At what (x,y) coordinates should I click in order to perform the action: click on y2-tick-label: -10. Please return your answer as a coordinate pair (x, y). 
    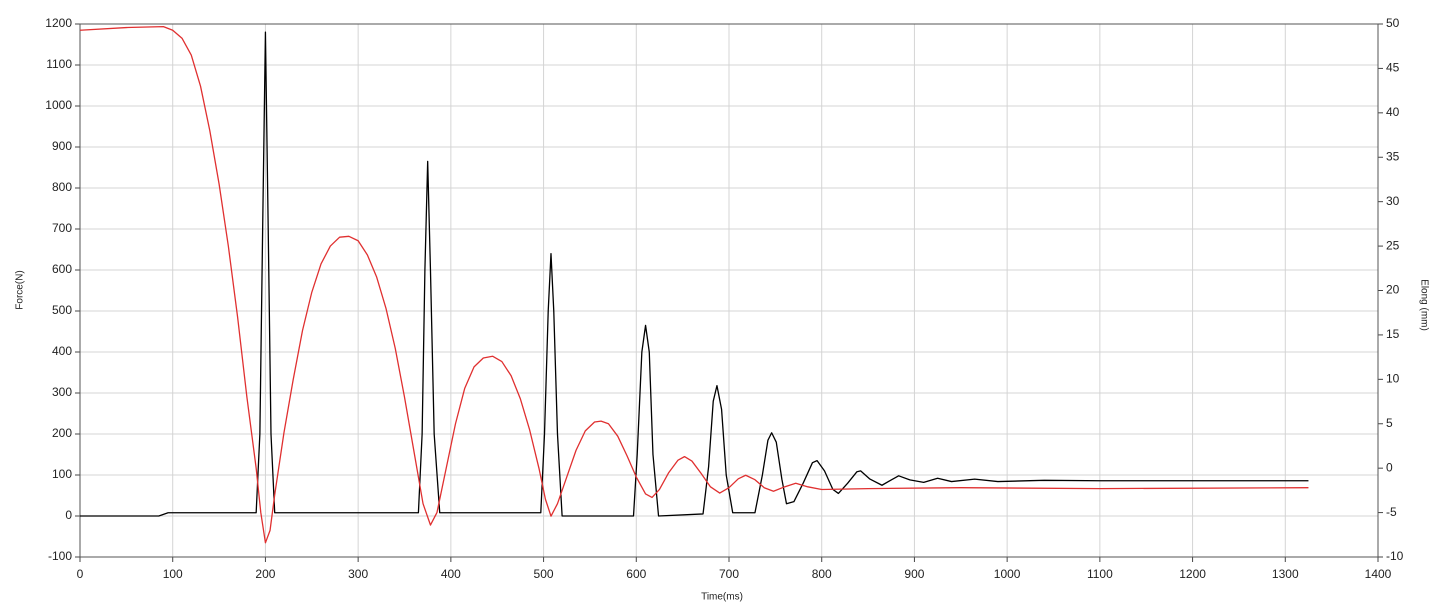
    Looking at the image, I should click on (1395, 556).